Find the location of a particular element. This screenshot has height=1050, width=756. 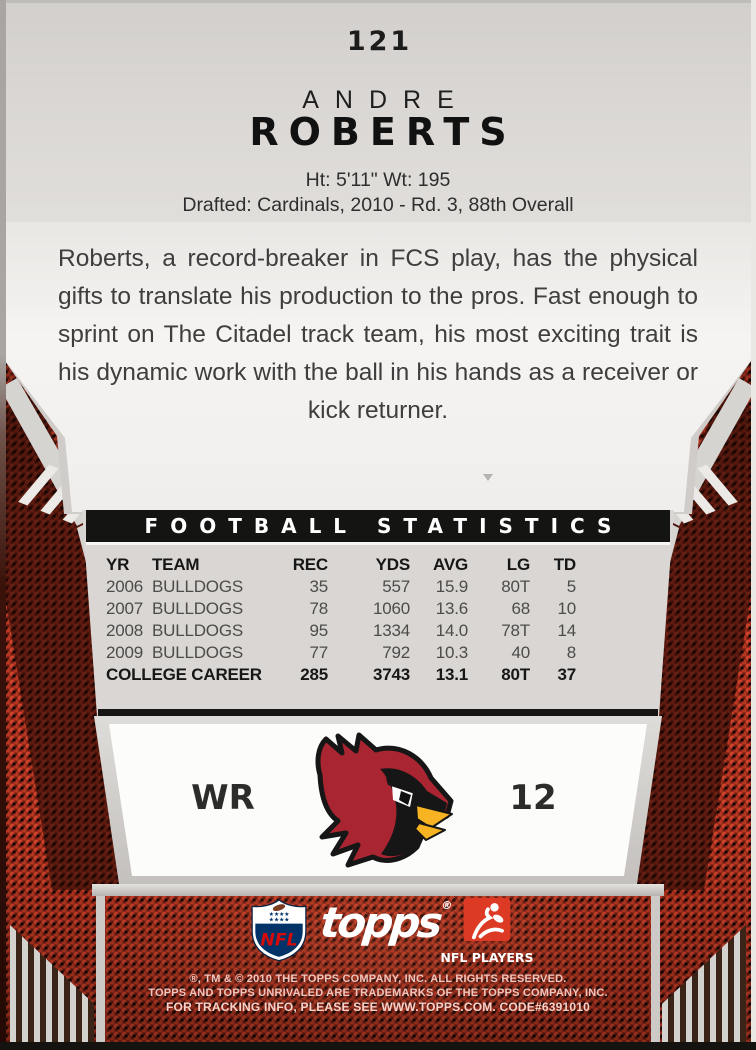

stats-cell: YR is located at coordinates (118, 564).